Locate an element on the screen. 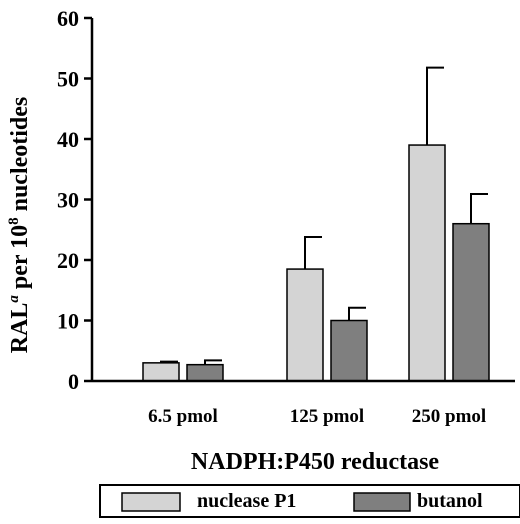 Image resolution: width=520 pixels, height=524 pixels. y-tick-label: 10 is located at coordinates (68, 321).